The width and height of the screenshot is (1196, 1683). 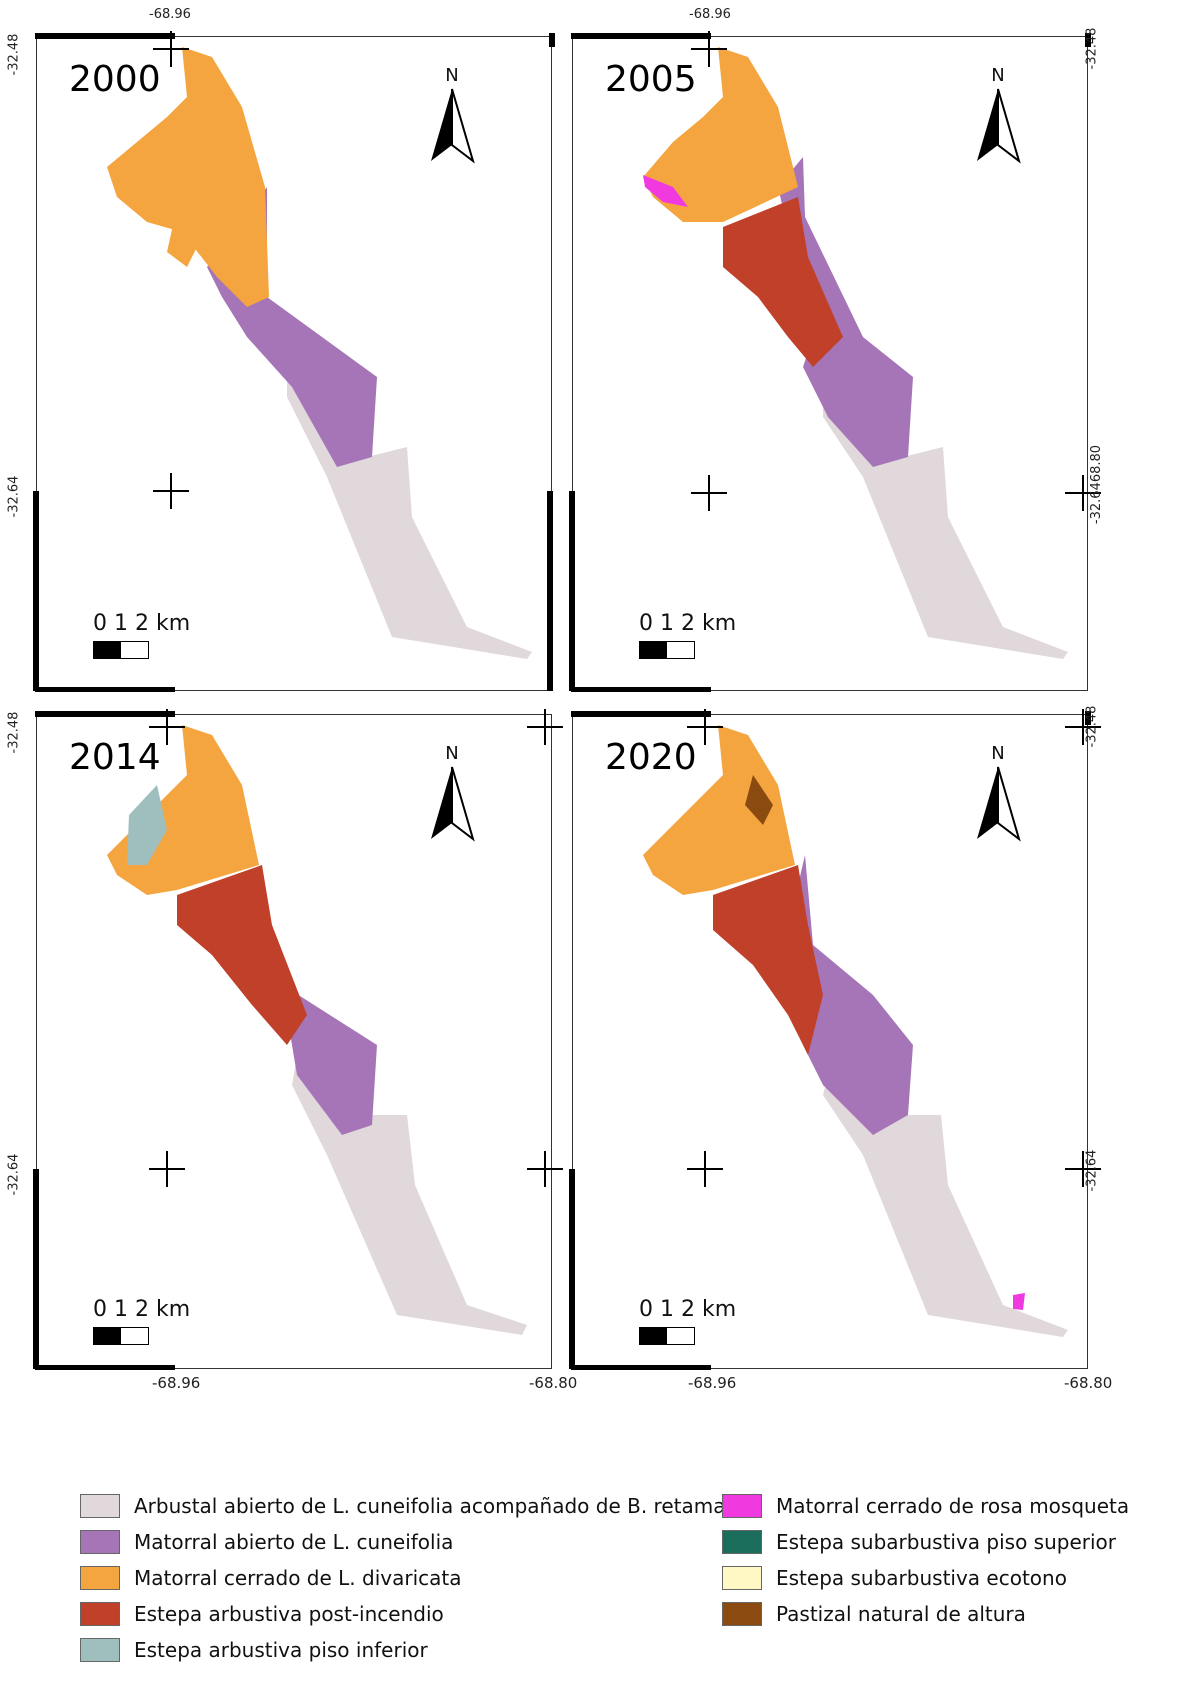 I want to click on panel-year: 2000, so click(x=115, y=79).